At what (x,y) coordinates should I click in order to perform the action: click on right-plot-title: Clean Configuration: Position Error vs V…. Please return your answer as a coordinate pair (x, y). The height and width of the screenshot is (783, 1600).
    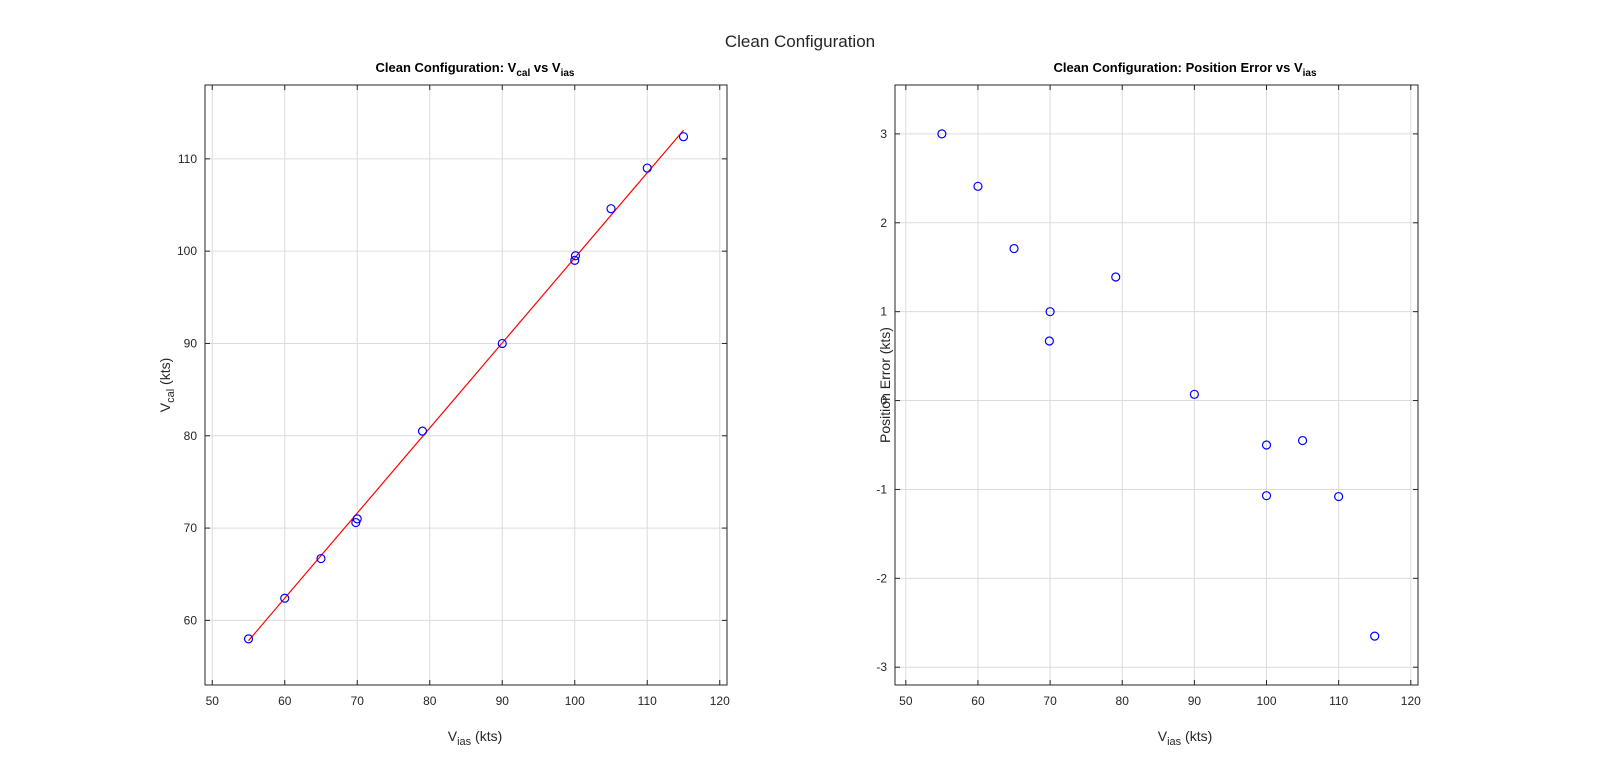
    Looking at the image, I should click on (1185, 69).